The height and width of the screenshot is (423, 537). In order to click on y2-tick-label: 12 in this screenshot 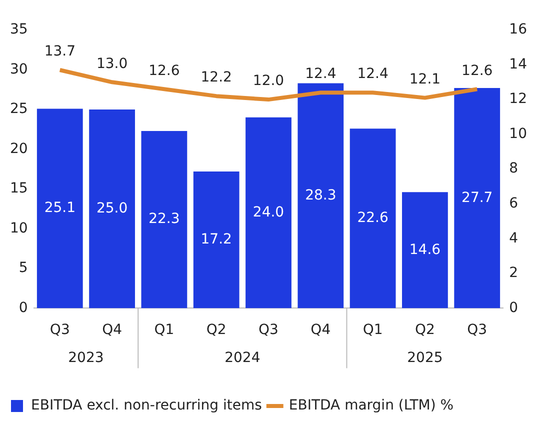, I will do `click(518, 99)`.